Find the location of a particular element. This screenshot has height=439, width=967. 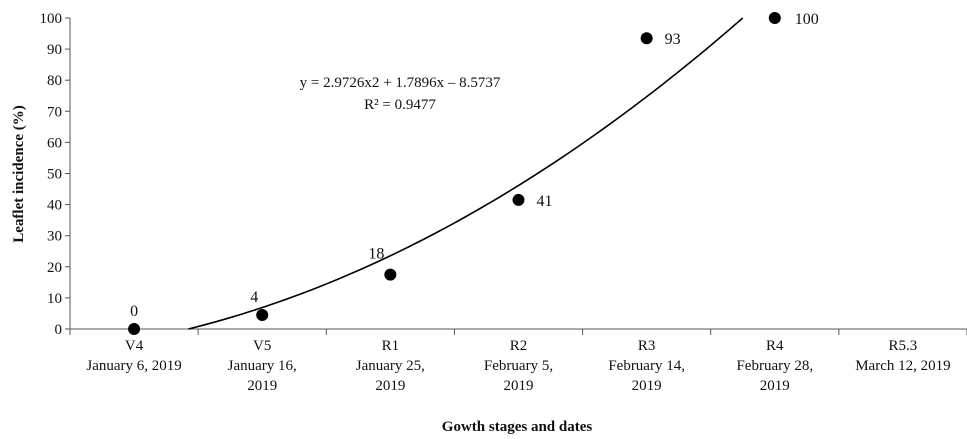

x-tick-date: February 14, is located at coordinates (646, 366).